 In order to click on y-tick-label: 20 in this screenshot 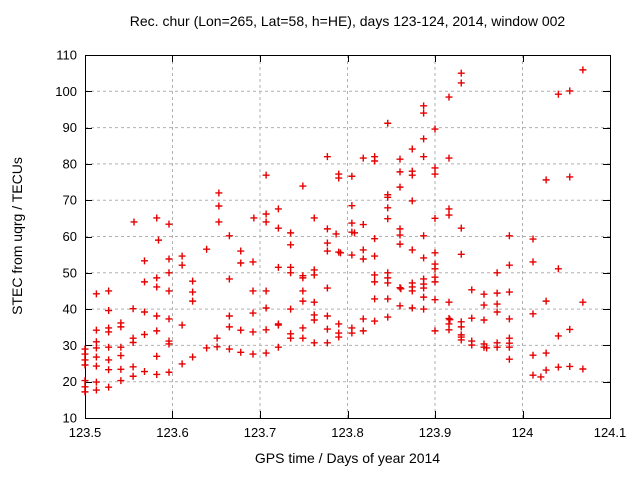, I will do `click(70, 381)`.